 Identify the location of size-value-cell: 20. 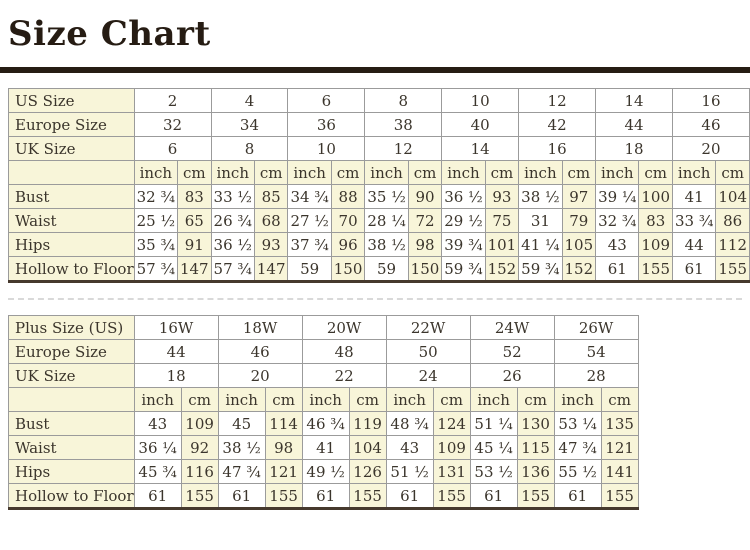
(260, 375).